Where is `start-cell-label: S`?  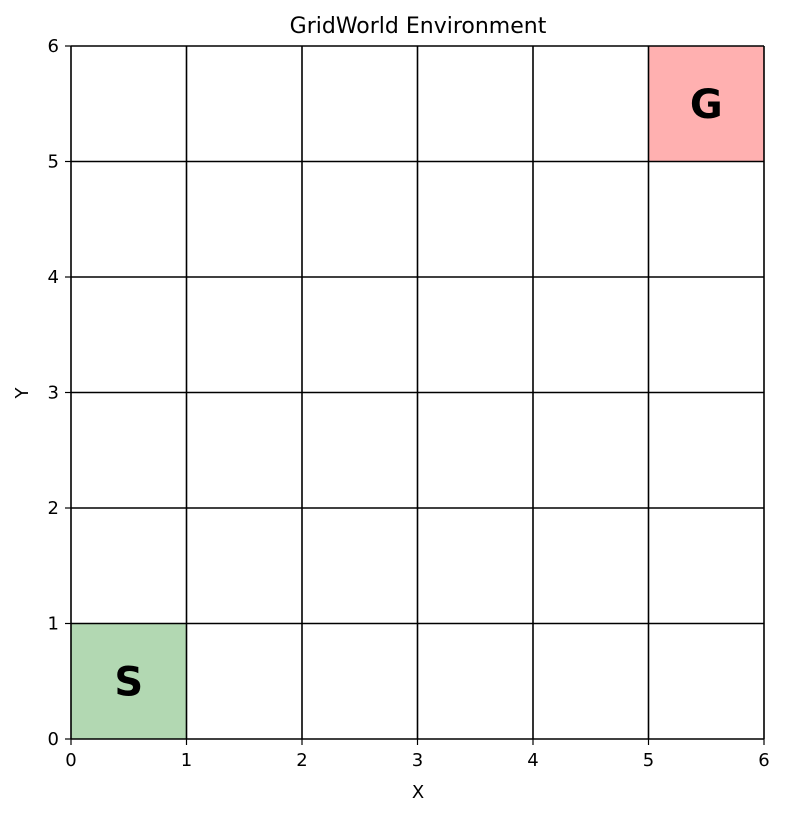 start-cell-label: S is located at coordinates (128, 682).